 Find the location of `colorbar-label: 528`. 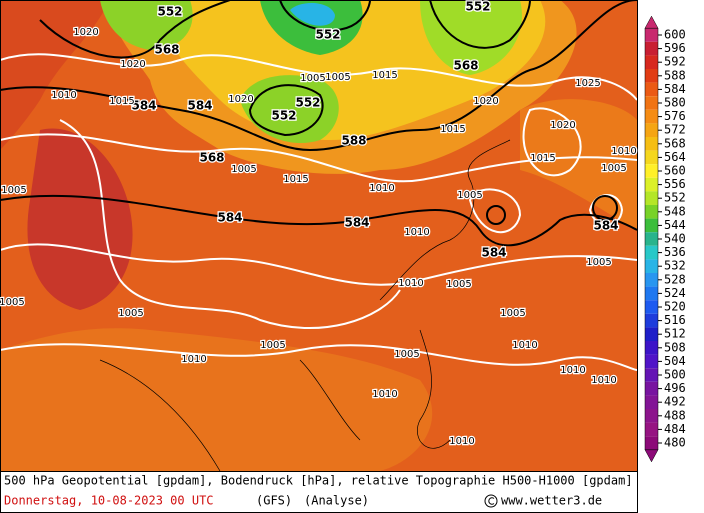

colorbar-label: 528 is located at coordinates (675, 279).